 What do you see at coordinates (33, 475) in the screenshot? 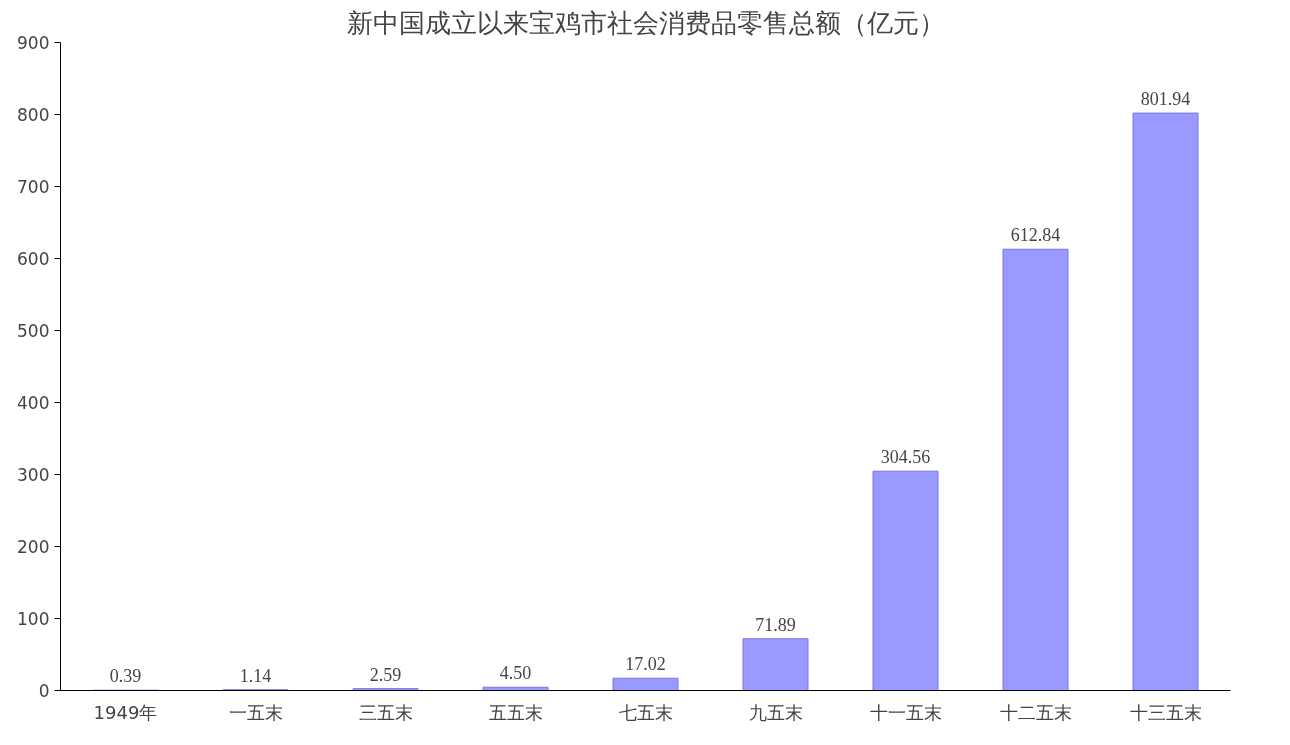
I see `y-tick-label: 300` at bounding box center [33, 475].